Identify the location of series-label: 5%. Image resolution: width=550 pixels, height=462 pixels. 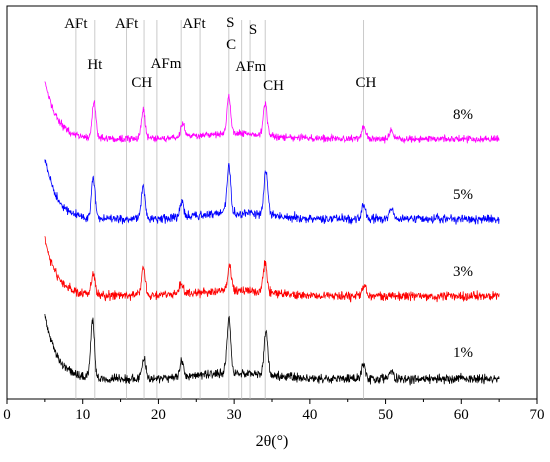
(463, 195).